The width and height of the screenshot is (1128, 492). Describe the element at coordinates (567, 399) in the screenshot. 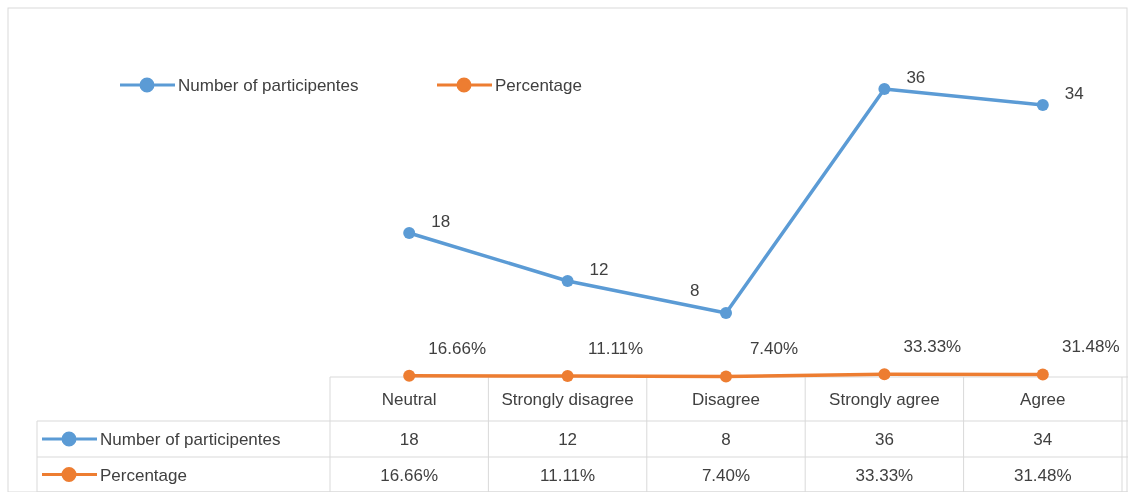

I see `x-tick-label: Strongly disagree` at that location.